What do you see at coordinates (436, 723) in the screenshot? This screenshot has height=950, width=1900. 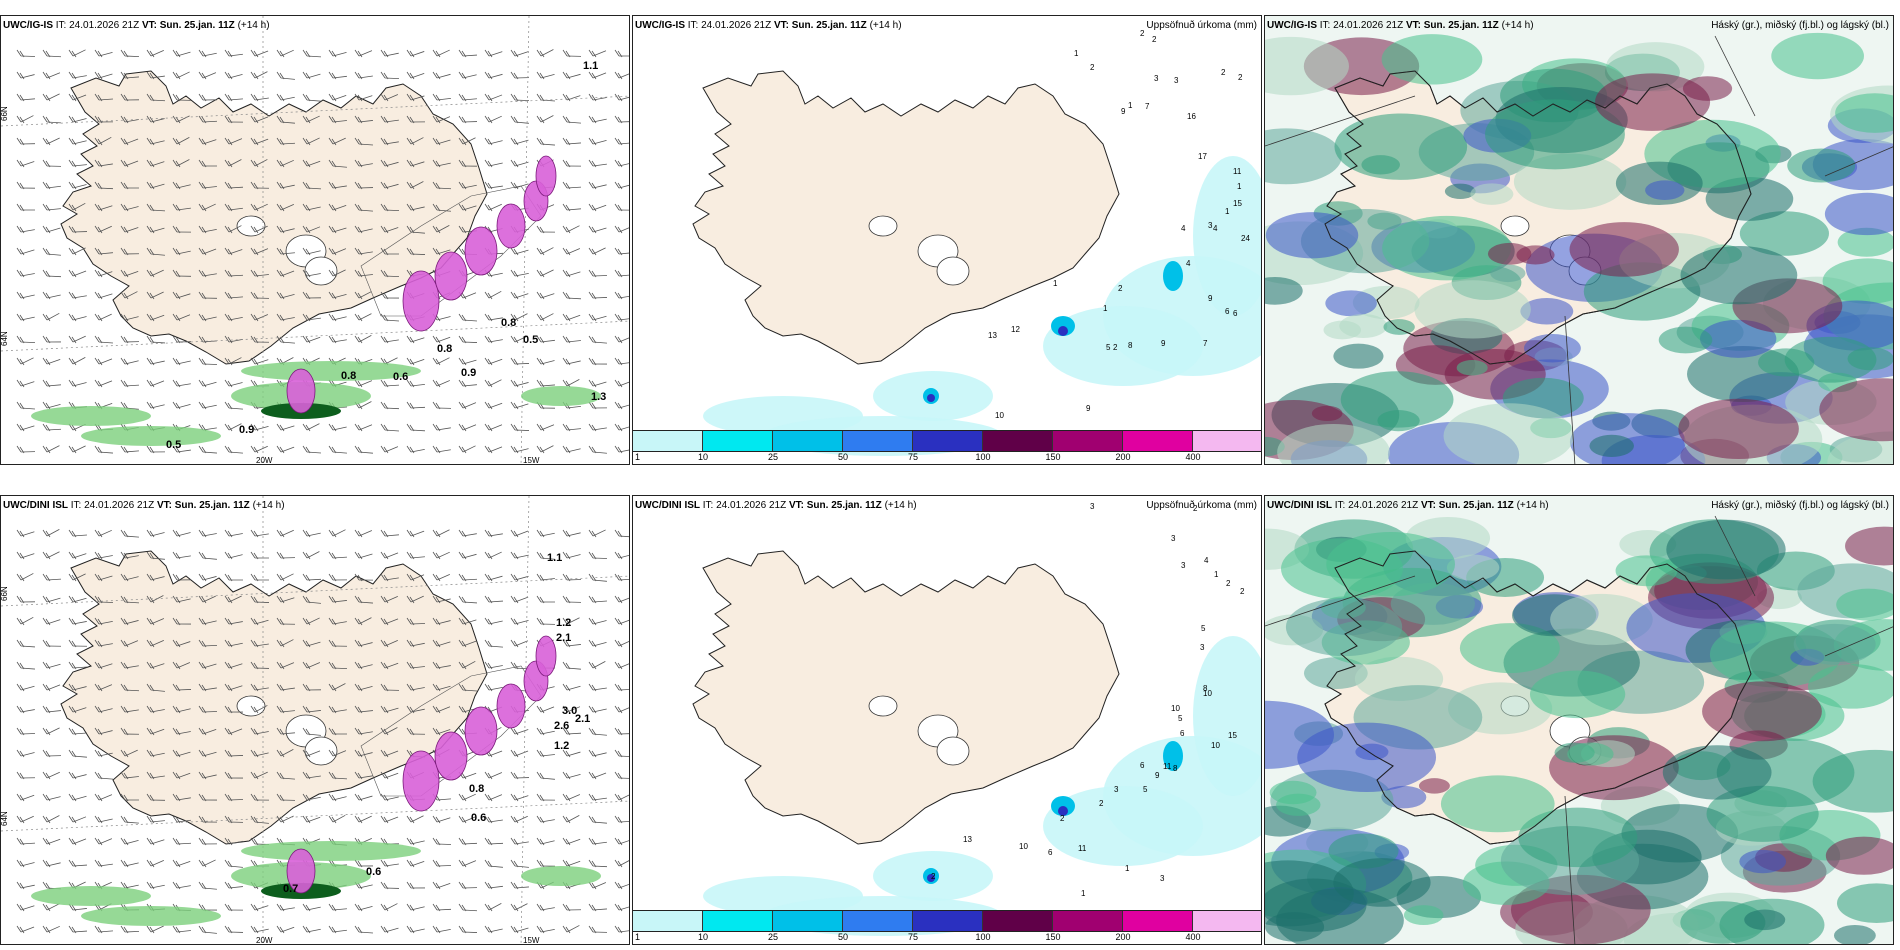 I see `value-labels: 0.7 0.6 0.8 0.6 2.1 1.2 3.0 2.6 1.2 2.1 1.1` at bounding box center [436, 723].